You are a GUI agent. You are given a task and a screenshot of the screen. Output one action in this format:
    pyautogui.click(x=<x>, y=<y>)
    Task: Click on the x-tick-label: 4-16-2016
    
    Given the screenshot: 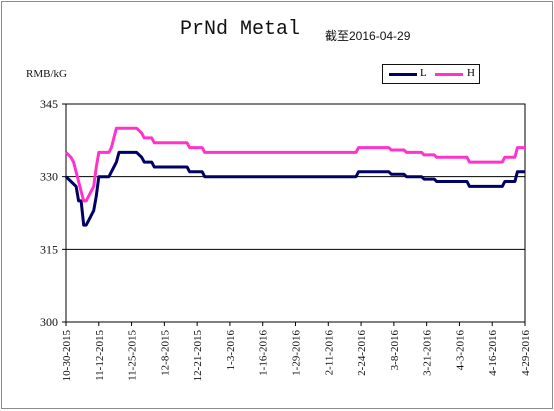 What is the action you would take?
    pyautogui.click(x=493, y=353)
    